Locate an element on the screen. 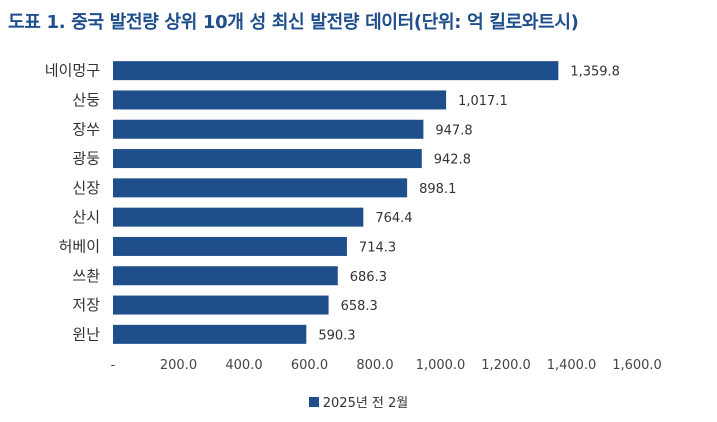  category-label: 허베이 is located at coordinates (79, 246).